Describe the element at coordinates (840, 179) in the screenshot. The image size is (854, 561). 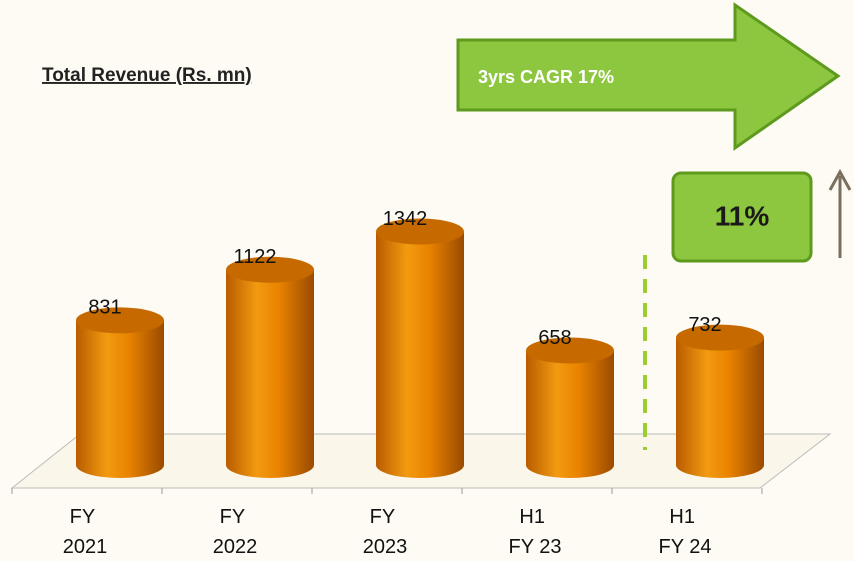
I see `up-arrow-head` at that location.